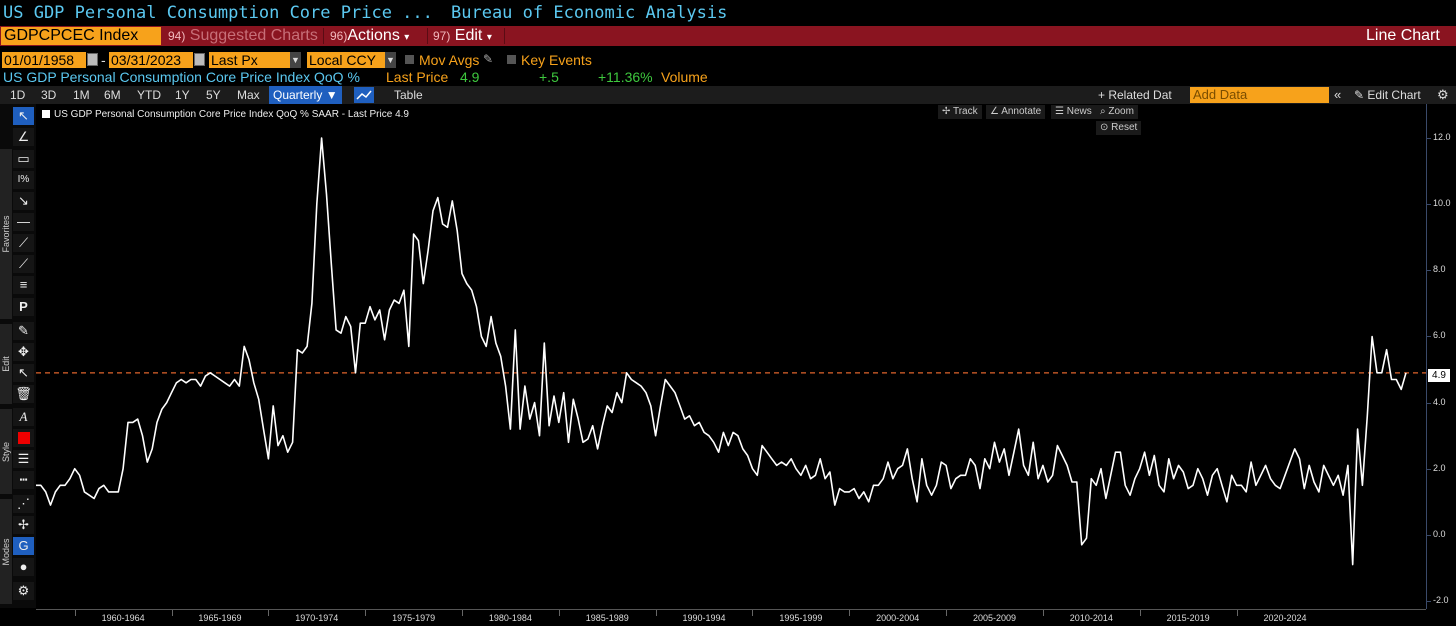 This screenshot has height=626, width=1456. Describe the element at coordinates (46, 114) in the screenshot. I see `legend-swatch` at that location.